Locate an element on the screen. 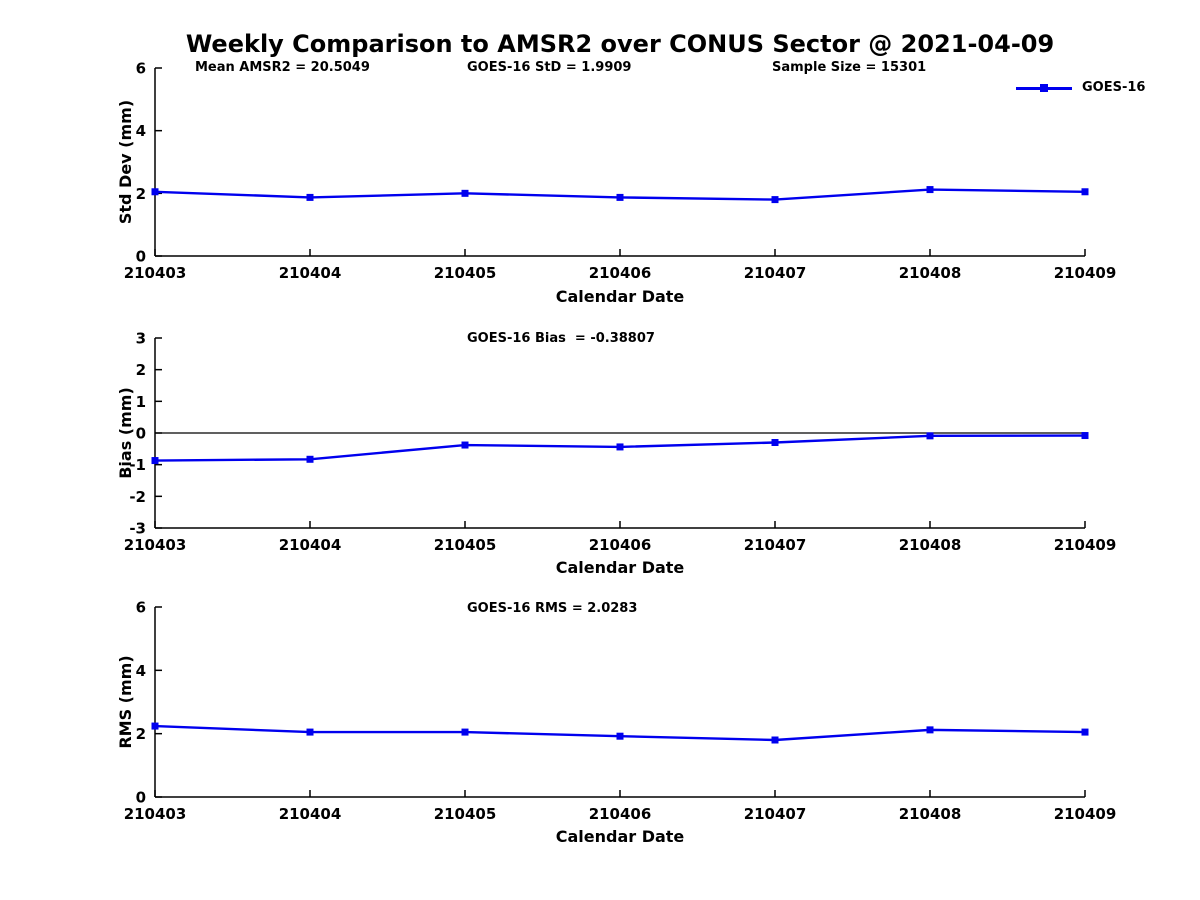 The height and width of the screenshot is (900, 1200). tick-label: -1 is located at coordinates (137, 465).